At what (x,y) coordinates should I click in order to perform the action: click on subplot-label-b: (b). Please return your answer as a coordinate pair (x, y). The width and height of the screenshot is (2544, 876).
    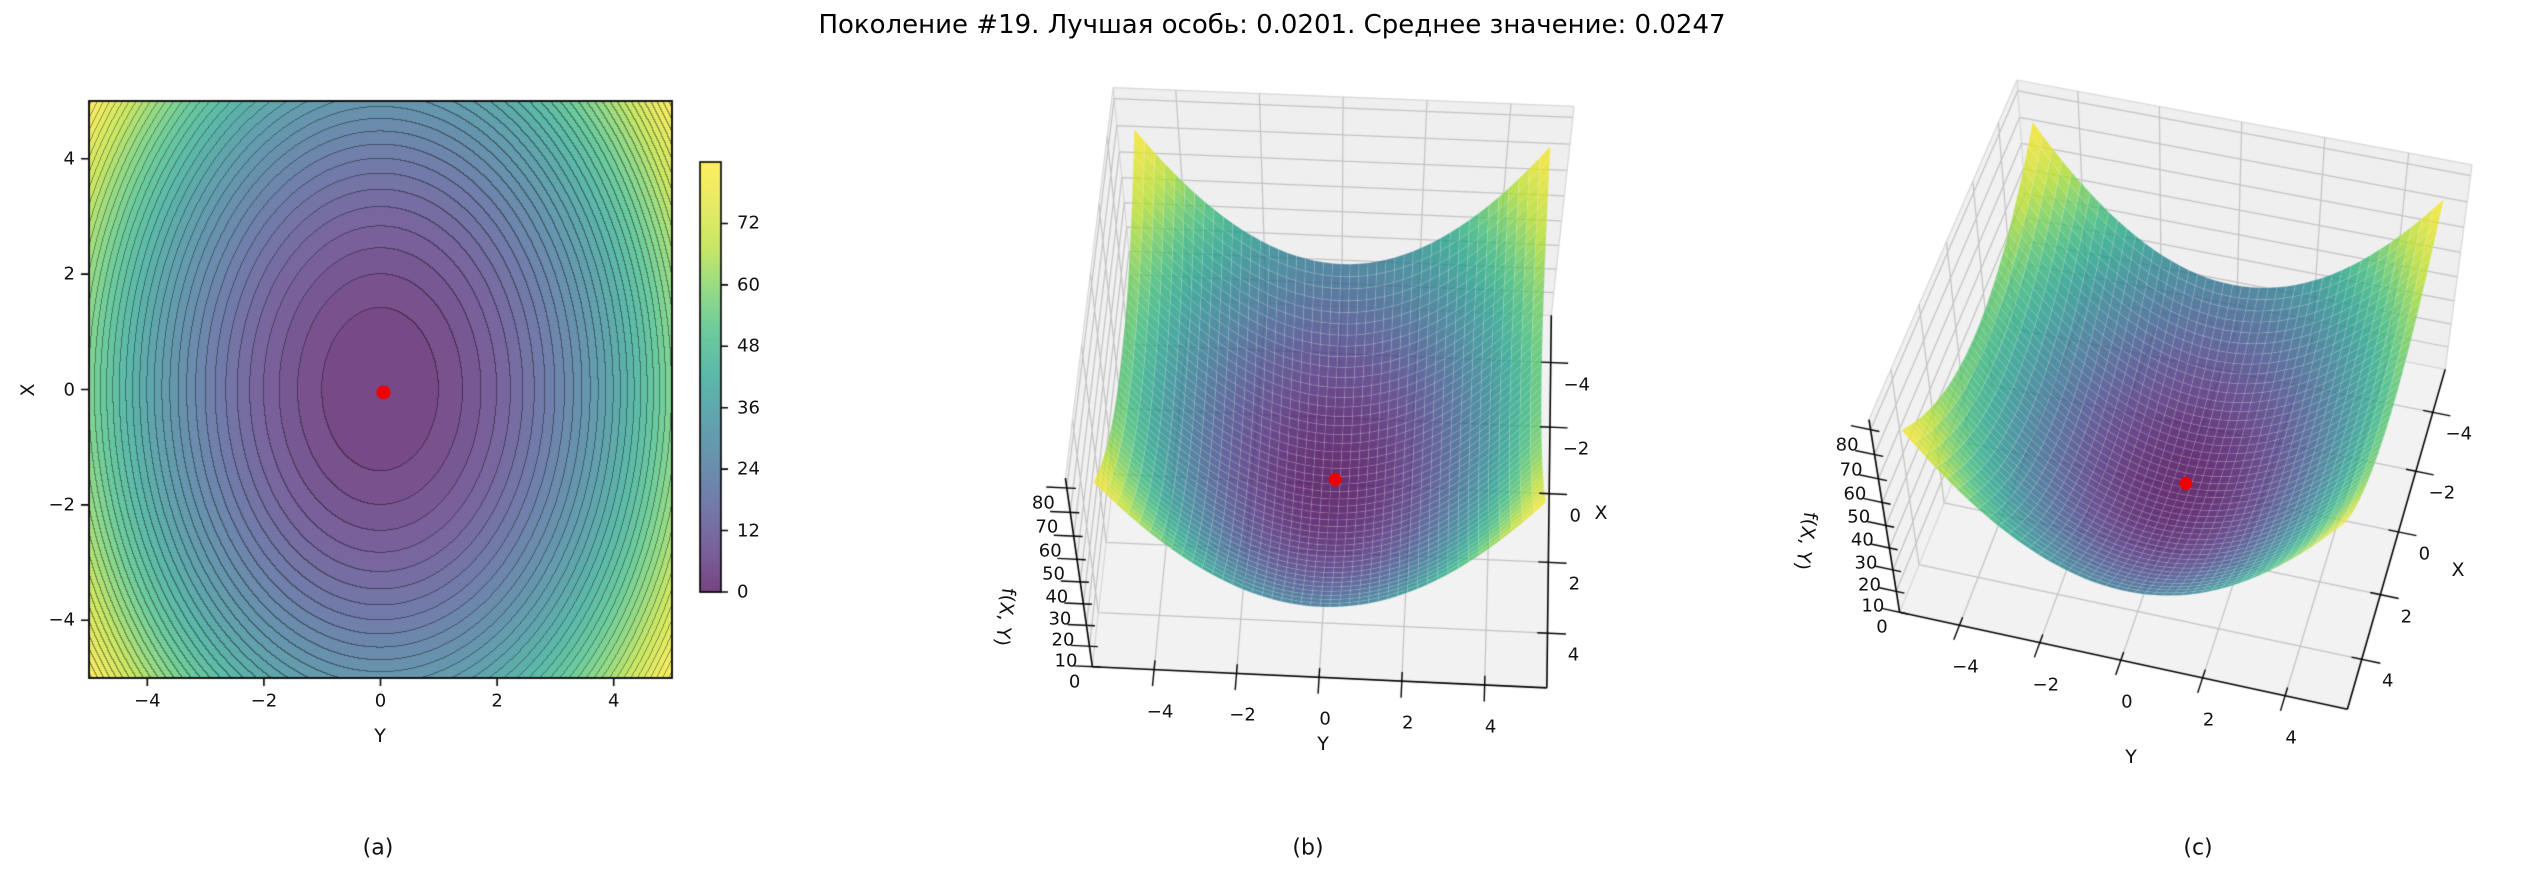
    Looking at the image, I should click on (1308, 848).